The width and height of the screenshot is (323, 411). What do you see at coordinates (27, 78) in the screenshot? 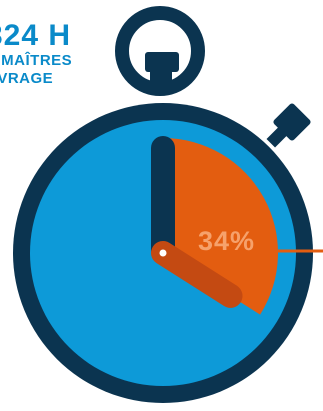
I see `headline-line-2: UVRAGE` at bounding box center [27, 78].